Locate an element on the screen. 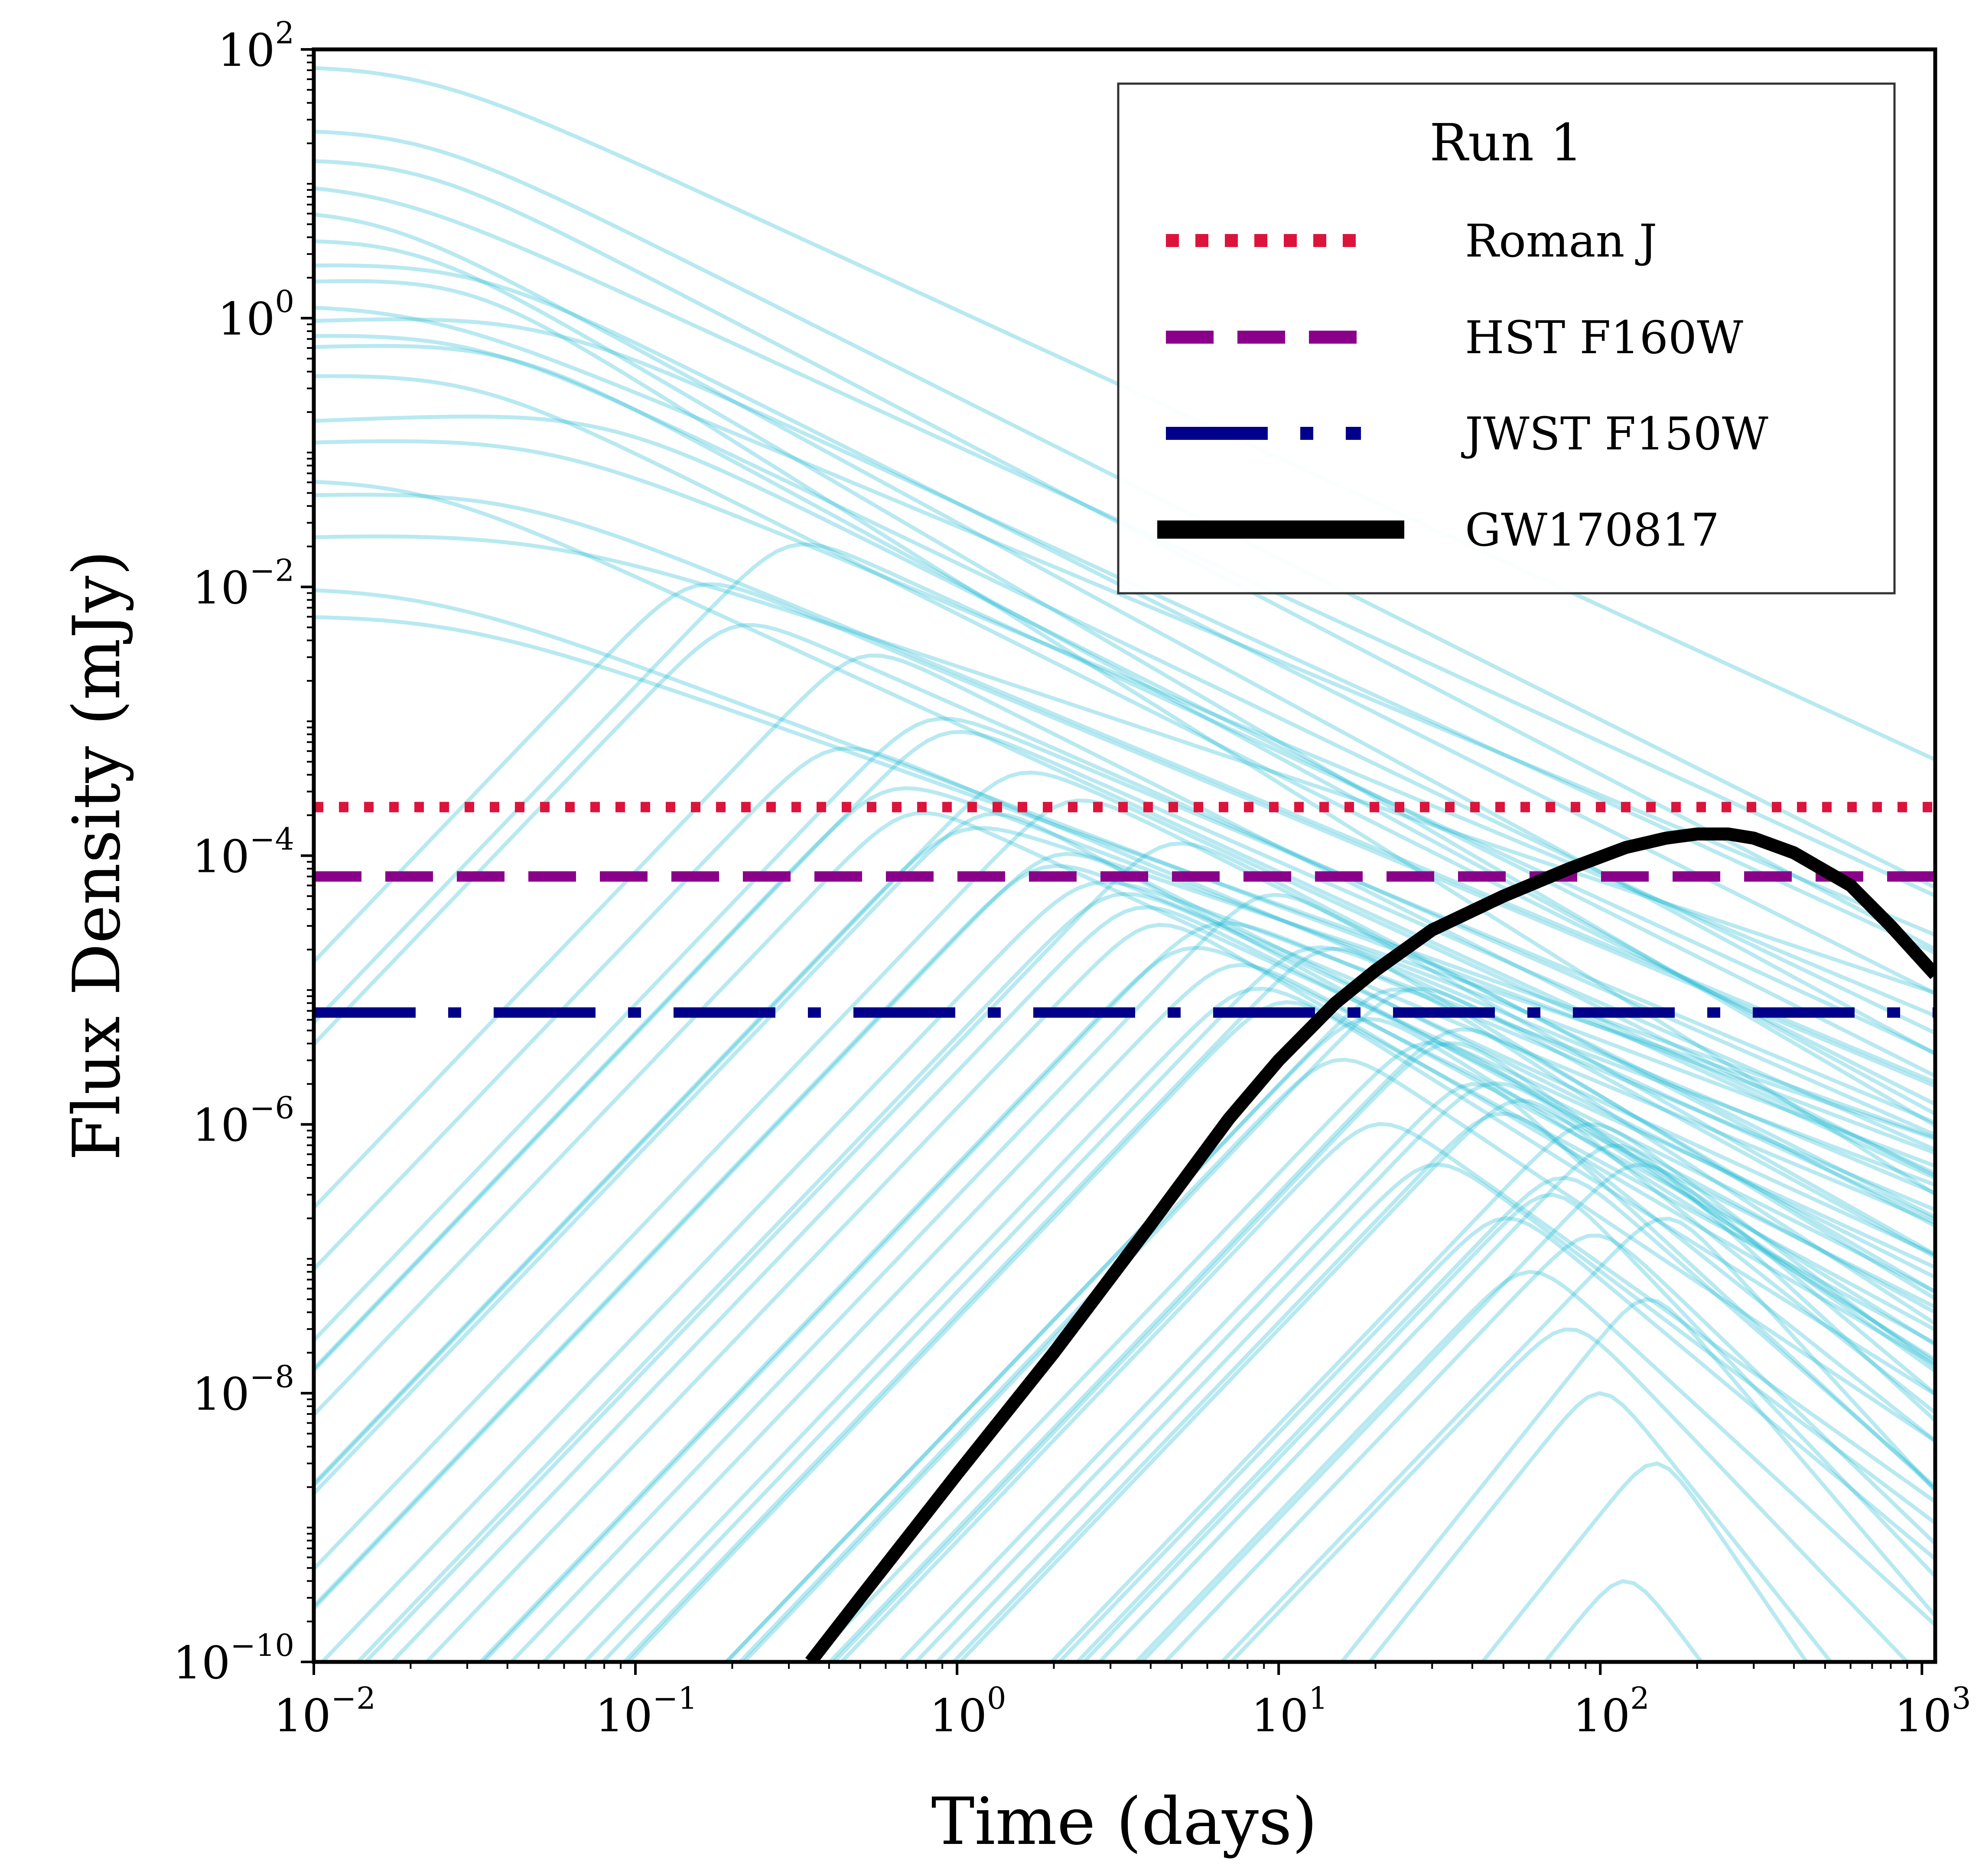 This screenshot has width=1979, height=1876. legend-label-jwst-f150w: JWST F150W is located at coordinates (1614, 433).